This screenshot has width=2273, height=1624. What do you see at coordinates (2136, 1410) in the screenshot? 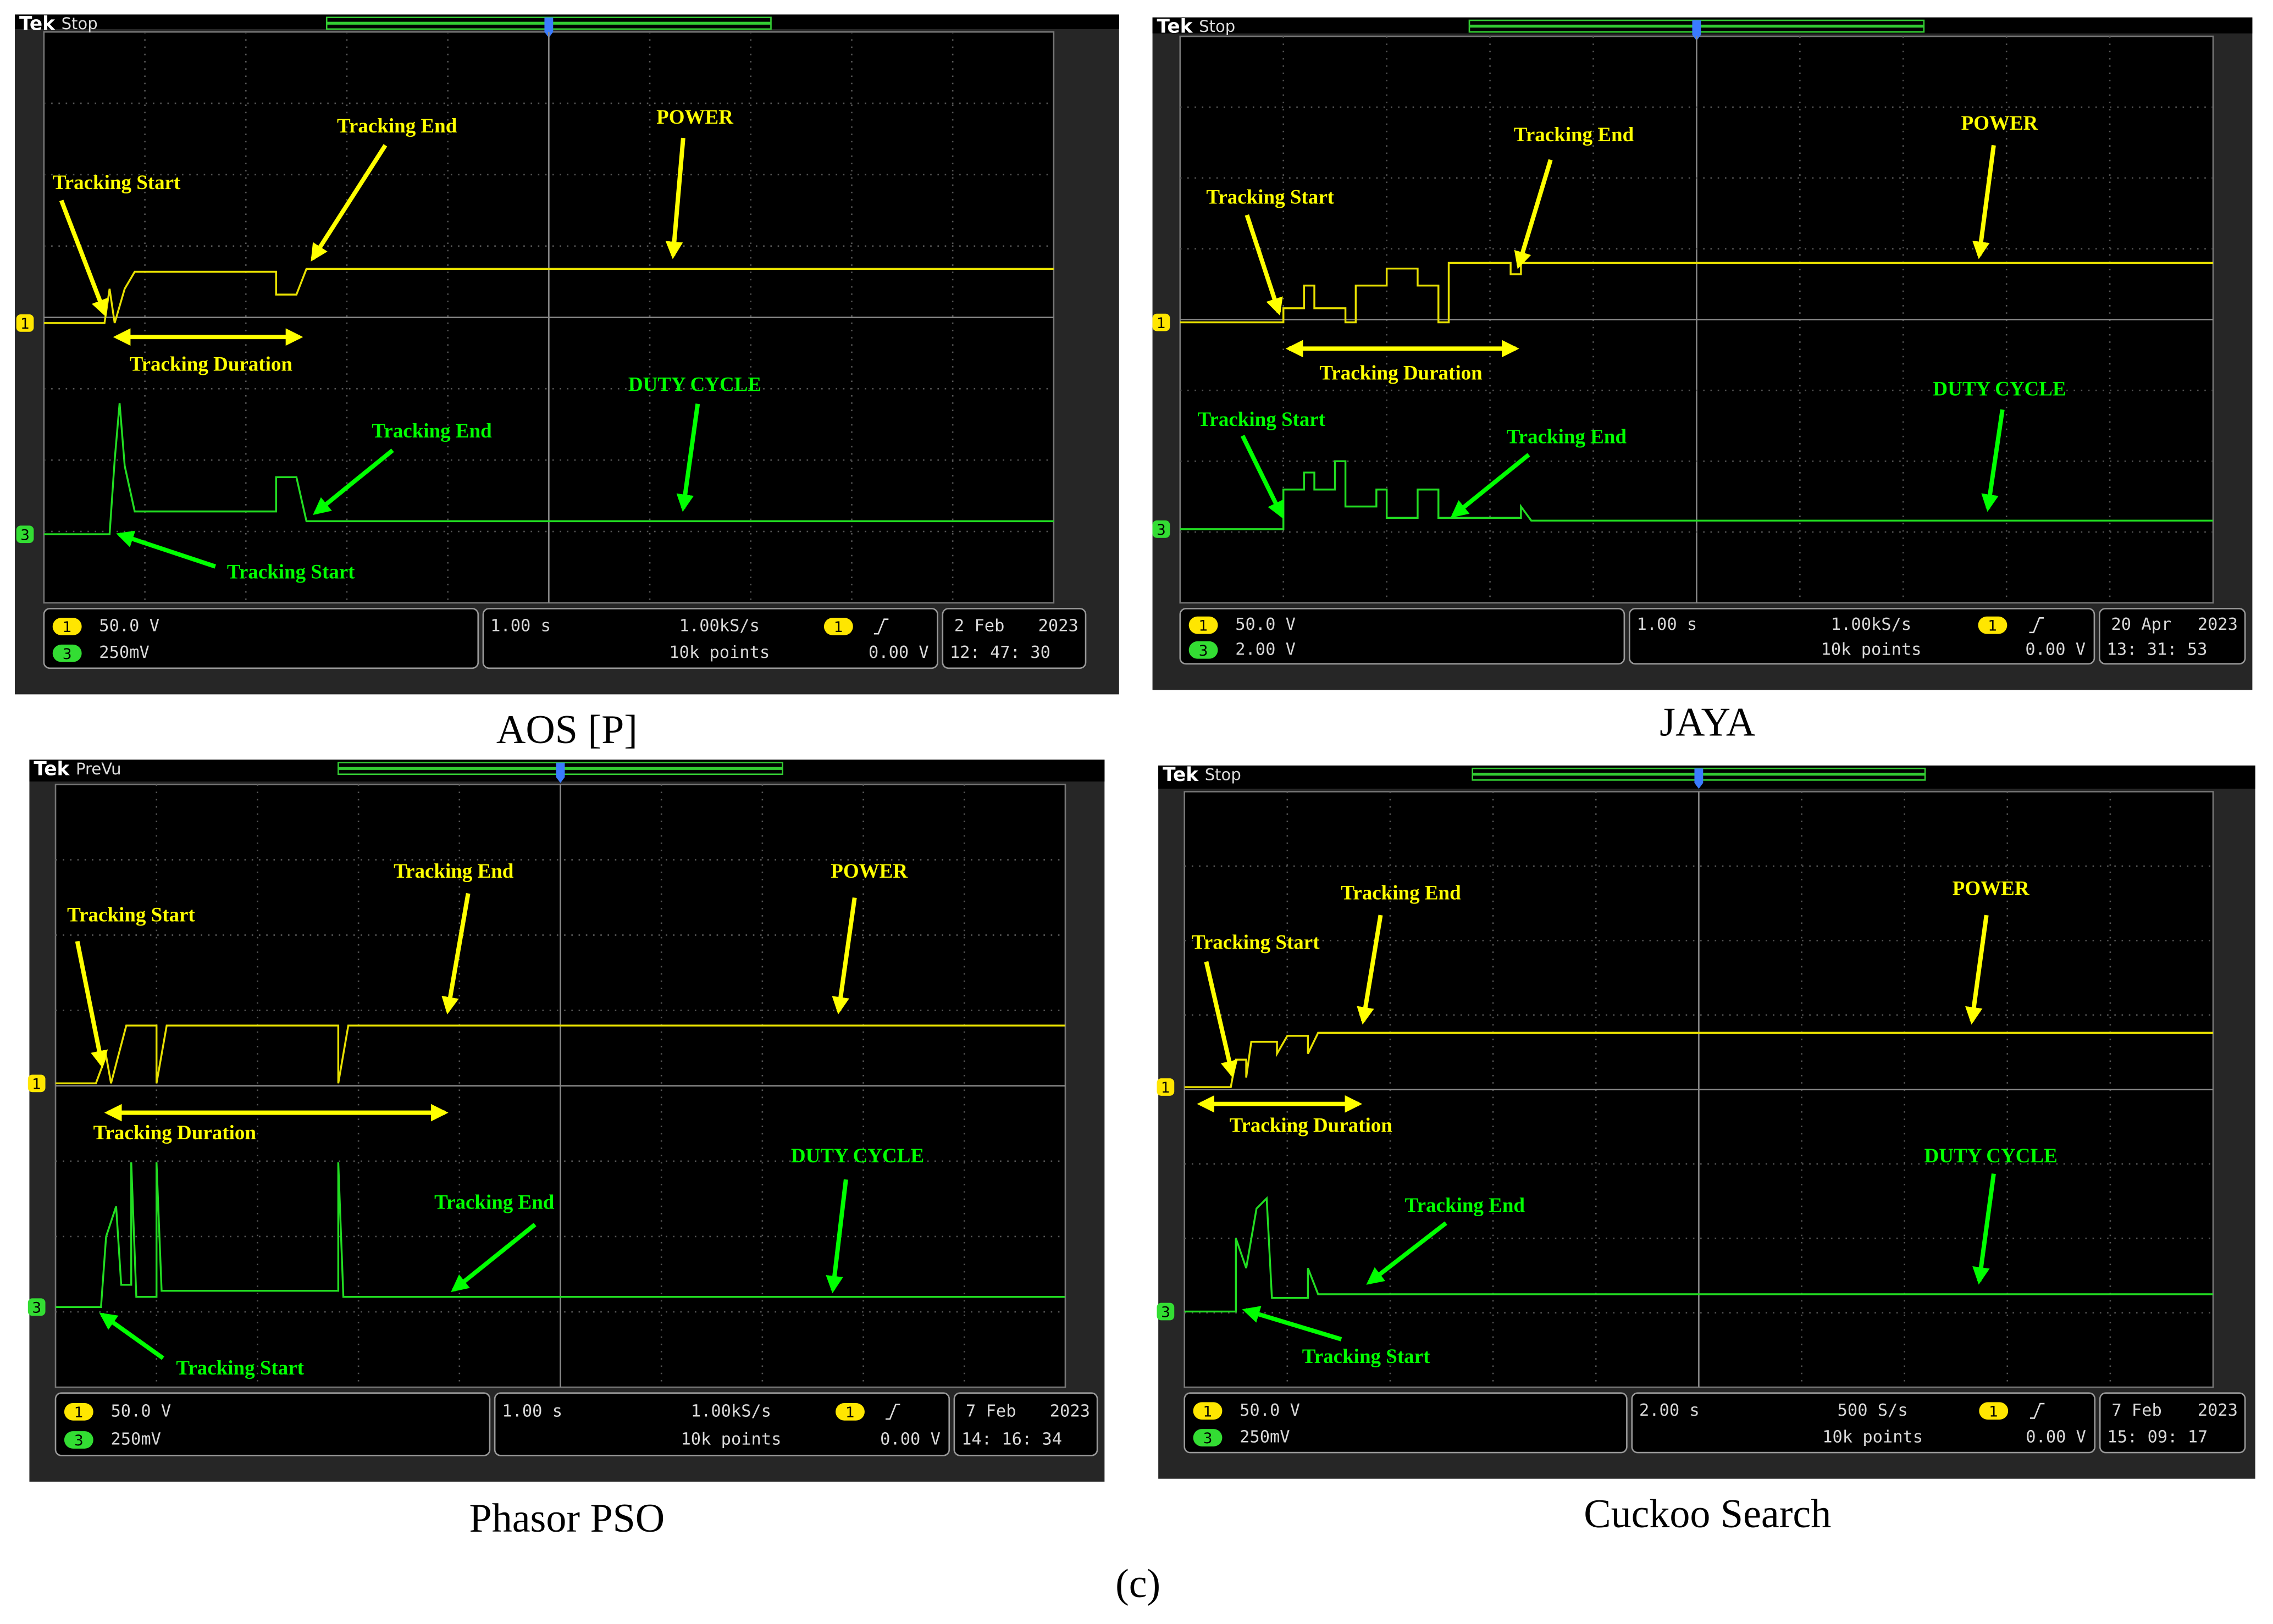
I see `date: 7 Feb` at bounding box center [2136, 1410].